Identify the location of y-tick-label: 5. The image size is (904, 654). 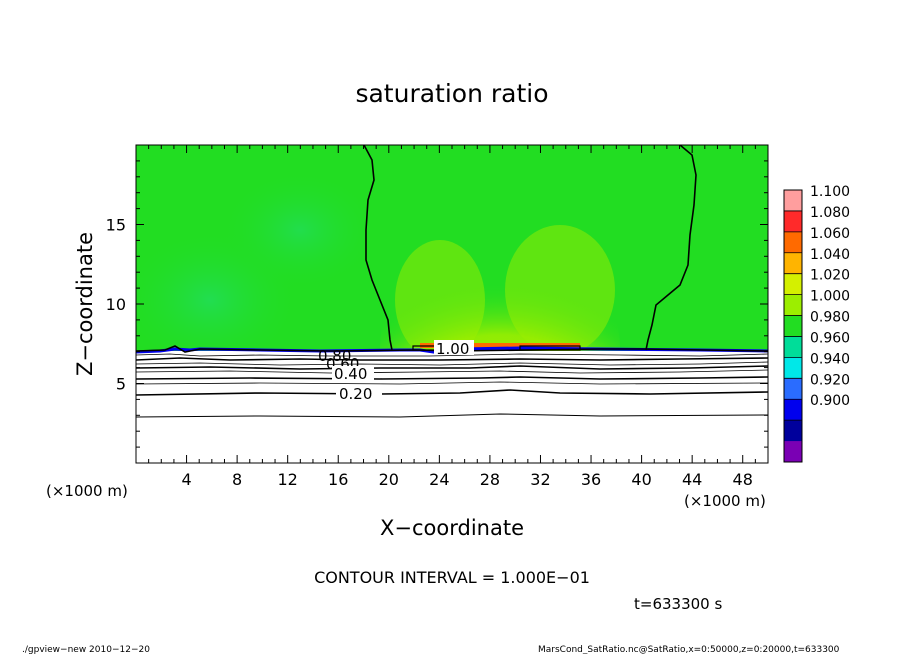
(121, 384).